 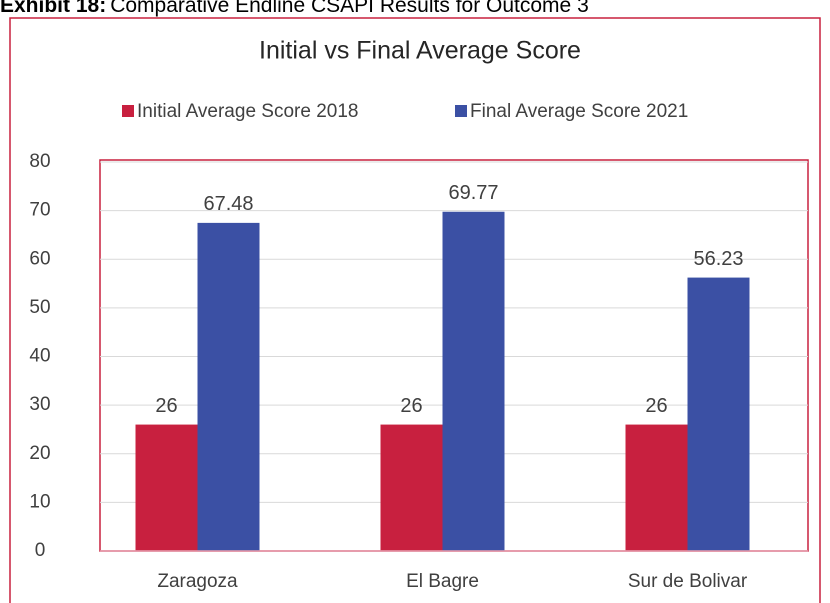 What do you see at coordinates (39, 307) in the screenshot?
I see `y-tick-label: 50` at bounding box center [39, 307].